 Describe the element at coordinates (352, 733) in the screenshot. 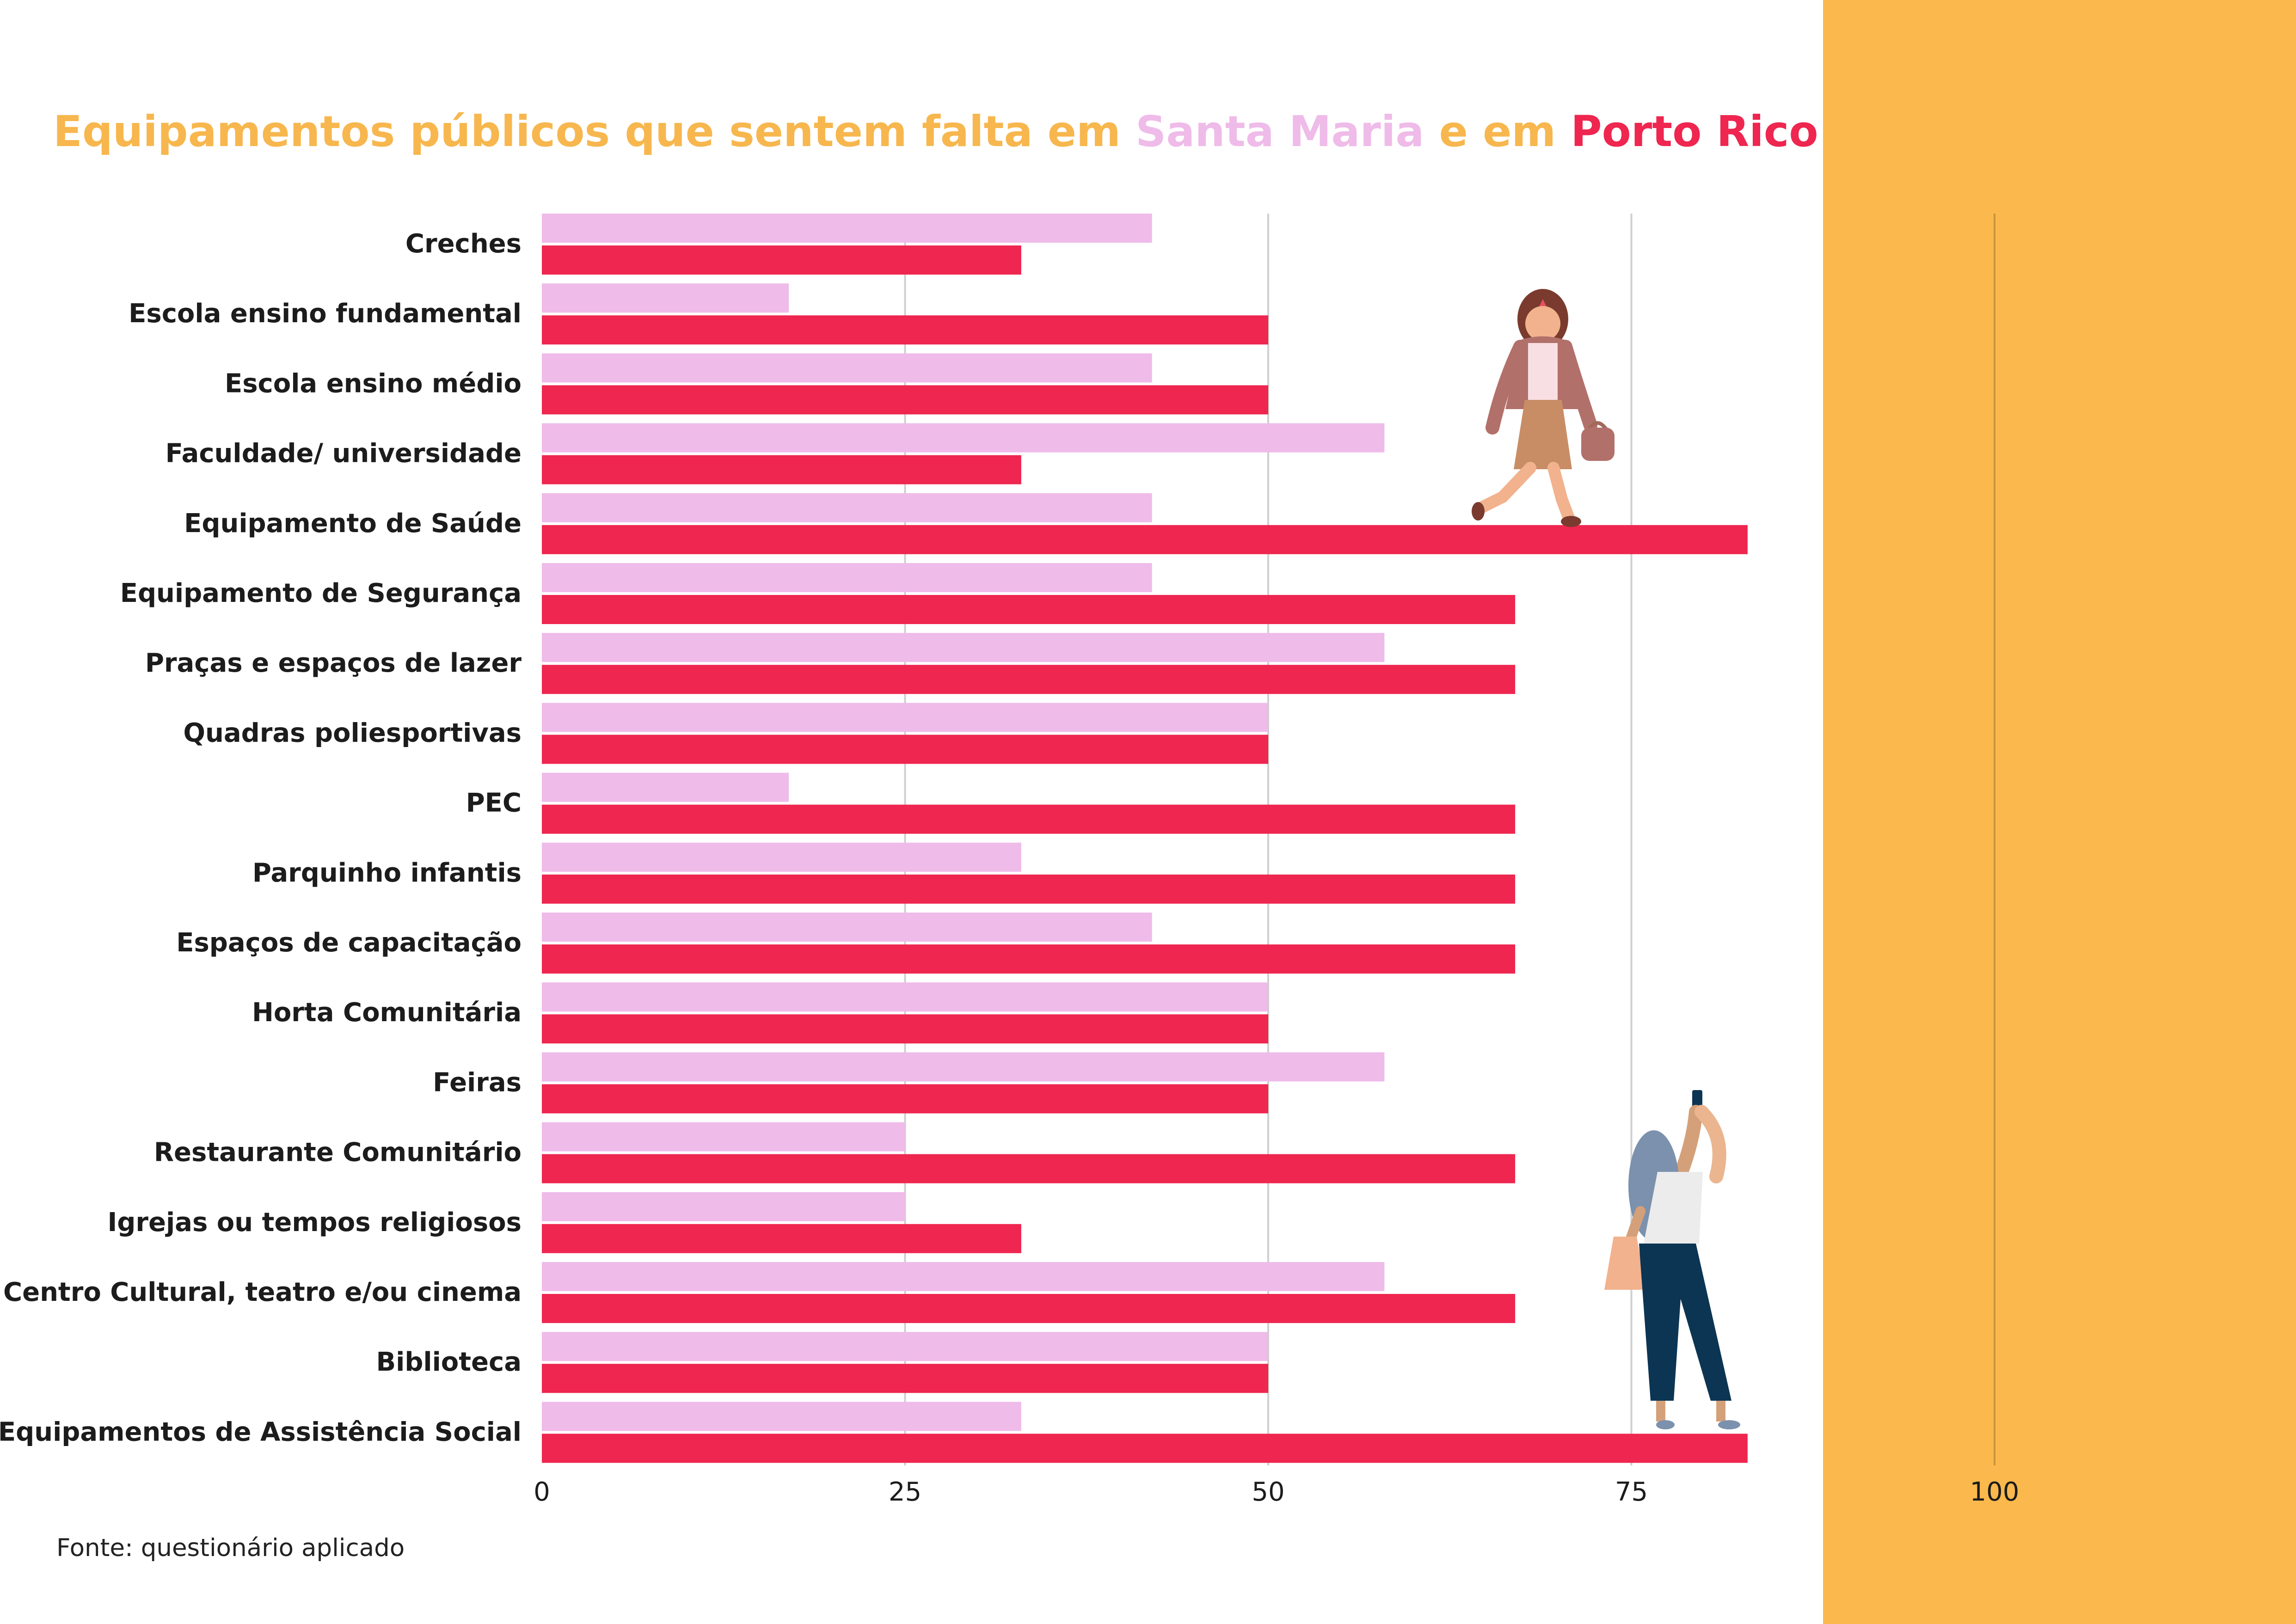

I see `category-label: Quadras poliesportivas` at that location.